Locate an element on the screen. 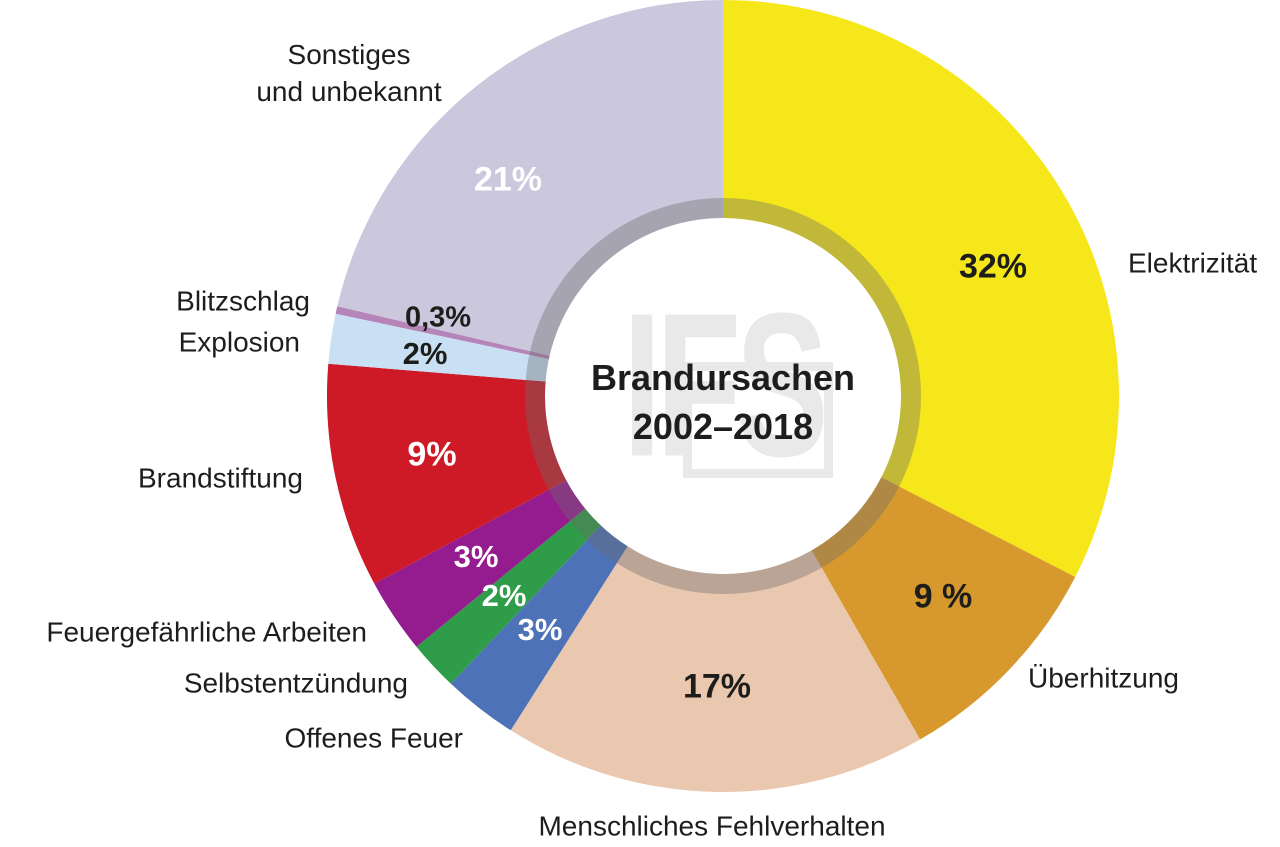 This screenshot has height=847, width=1280. slice-blitzschlag is located at coordinates (442, 333).